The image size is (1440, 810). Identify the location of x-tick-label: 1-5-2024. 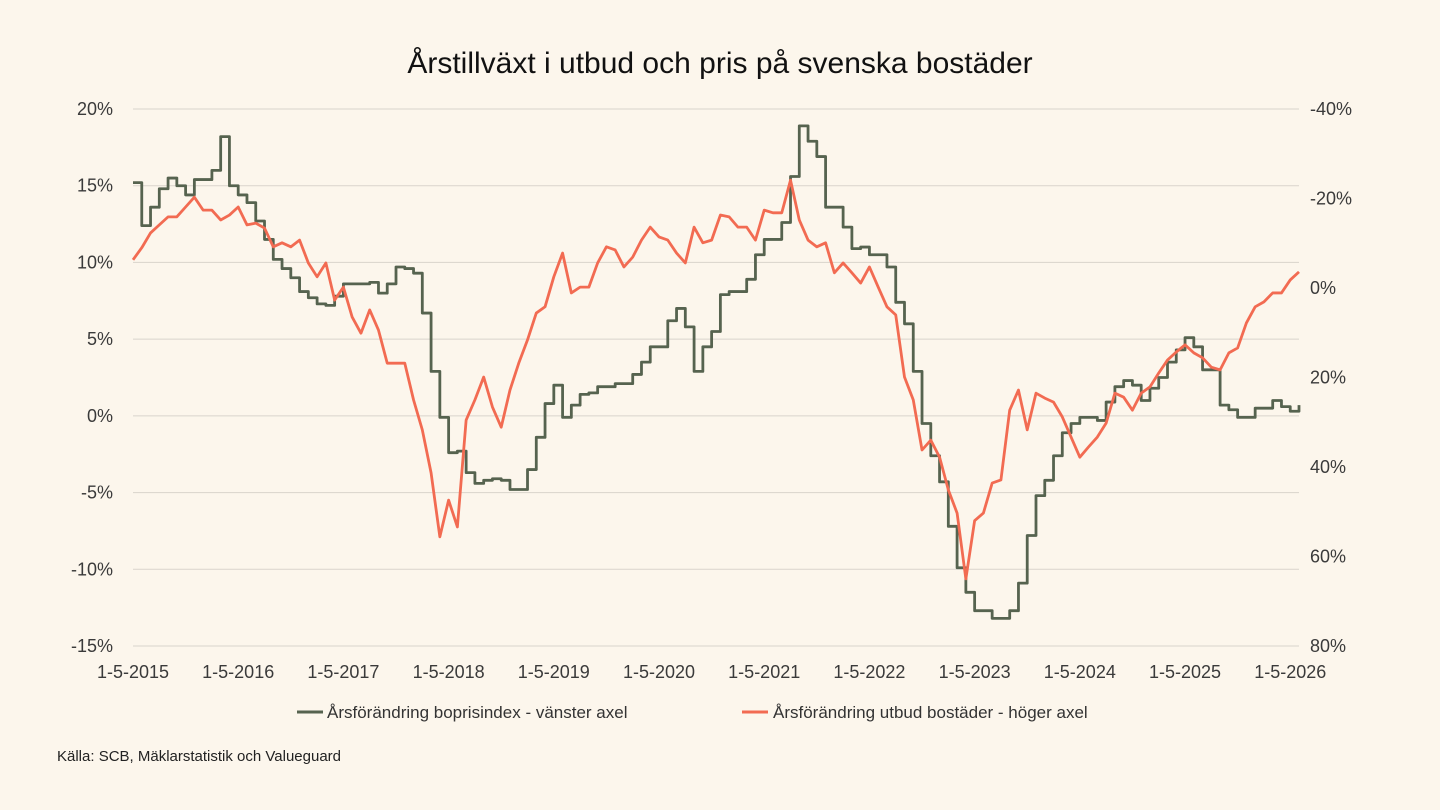
(1080, 672).